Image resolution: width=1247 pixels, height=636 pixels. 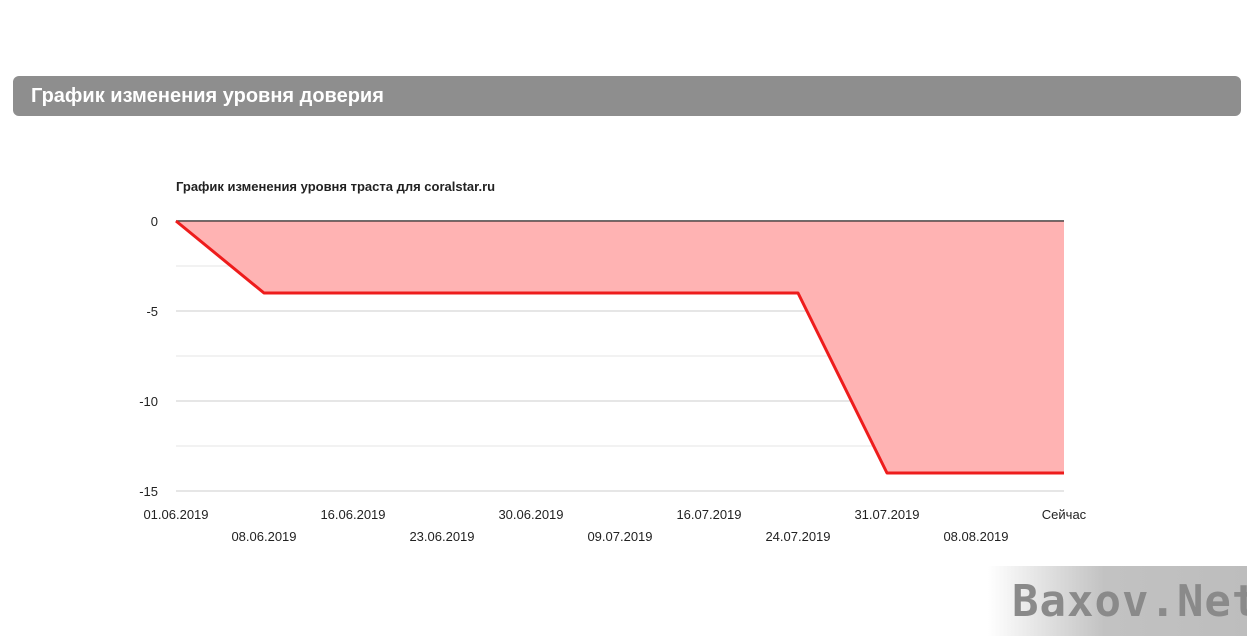 What do you see at coordinates (263, 536) in the screenshot?
I see `x-tick-label: 08.06.2019` at bounding box center [263, 536].